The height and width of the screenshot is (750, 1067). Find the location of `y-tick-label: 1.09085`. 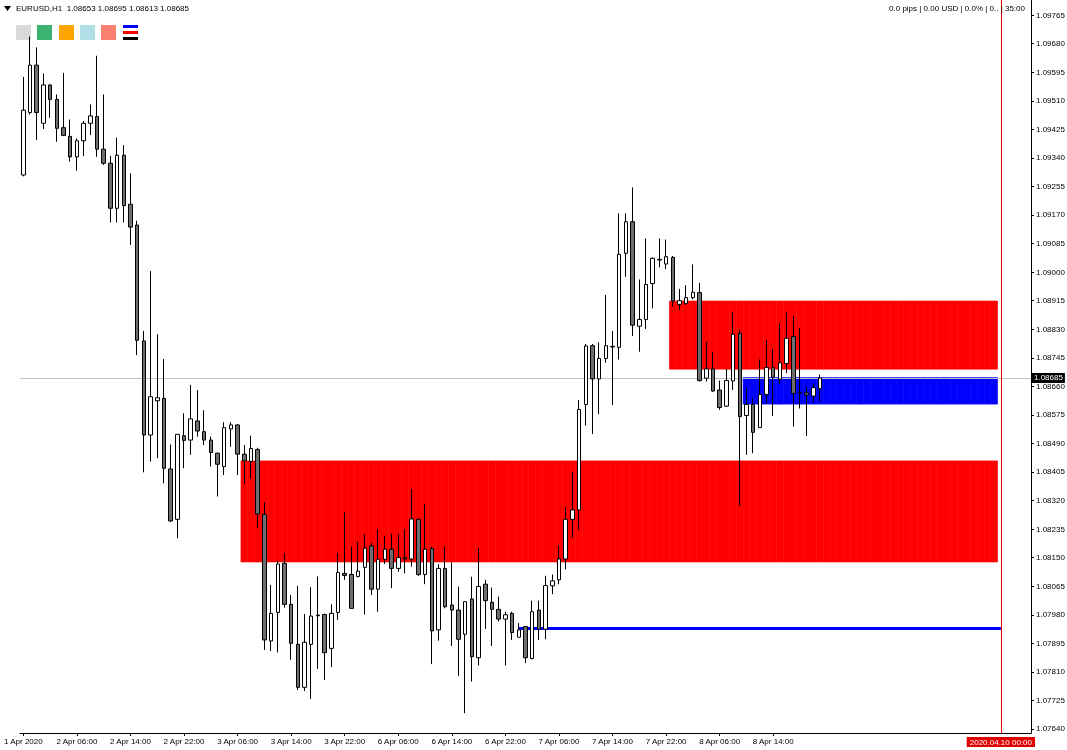

y-tick-label: 1.09085 is located at coordinates (1051, 244).